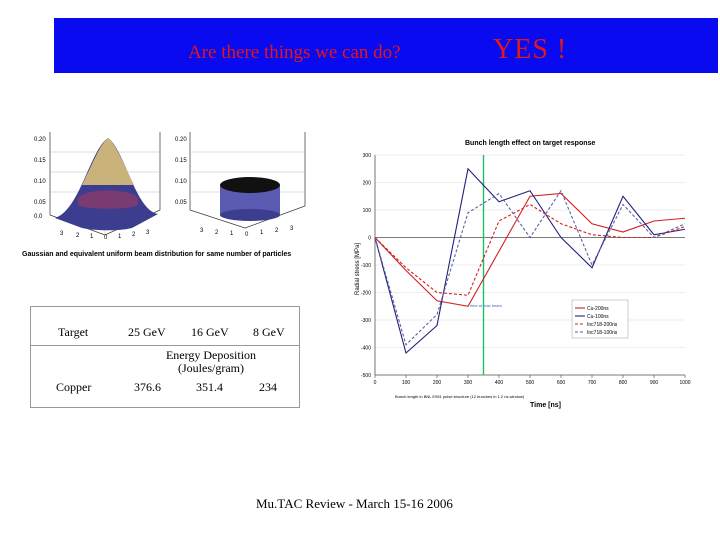 The height and width of the screenshot is (540, 720). Describe the element at coordinates (530, 49) in the screenshot. I see `slide-answer: YES !` at that location.